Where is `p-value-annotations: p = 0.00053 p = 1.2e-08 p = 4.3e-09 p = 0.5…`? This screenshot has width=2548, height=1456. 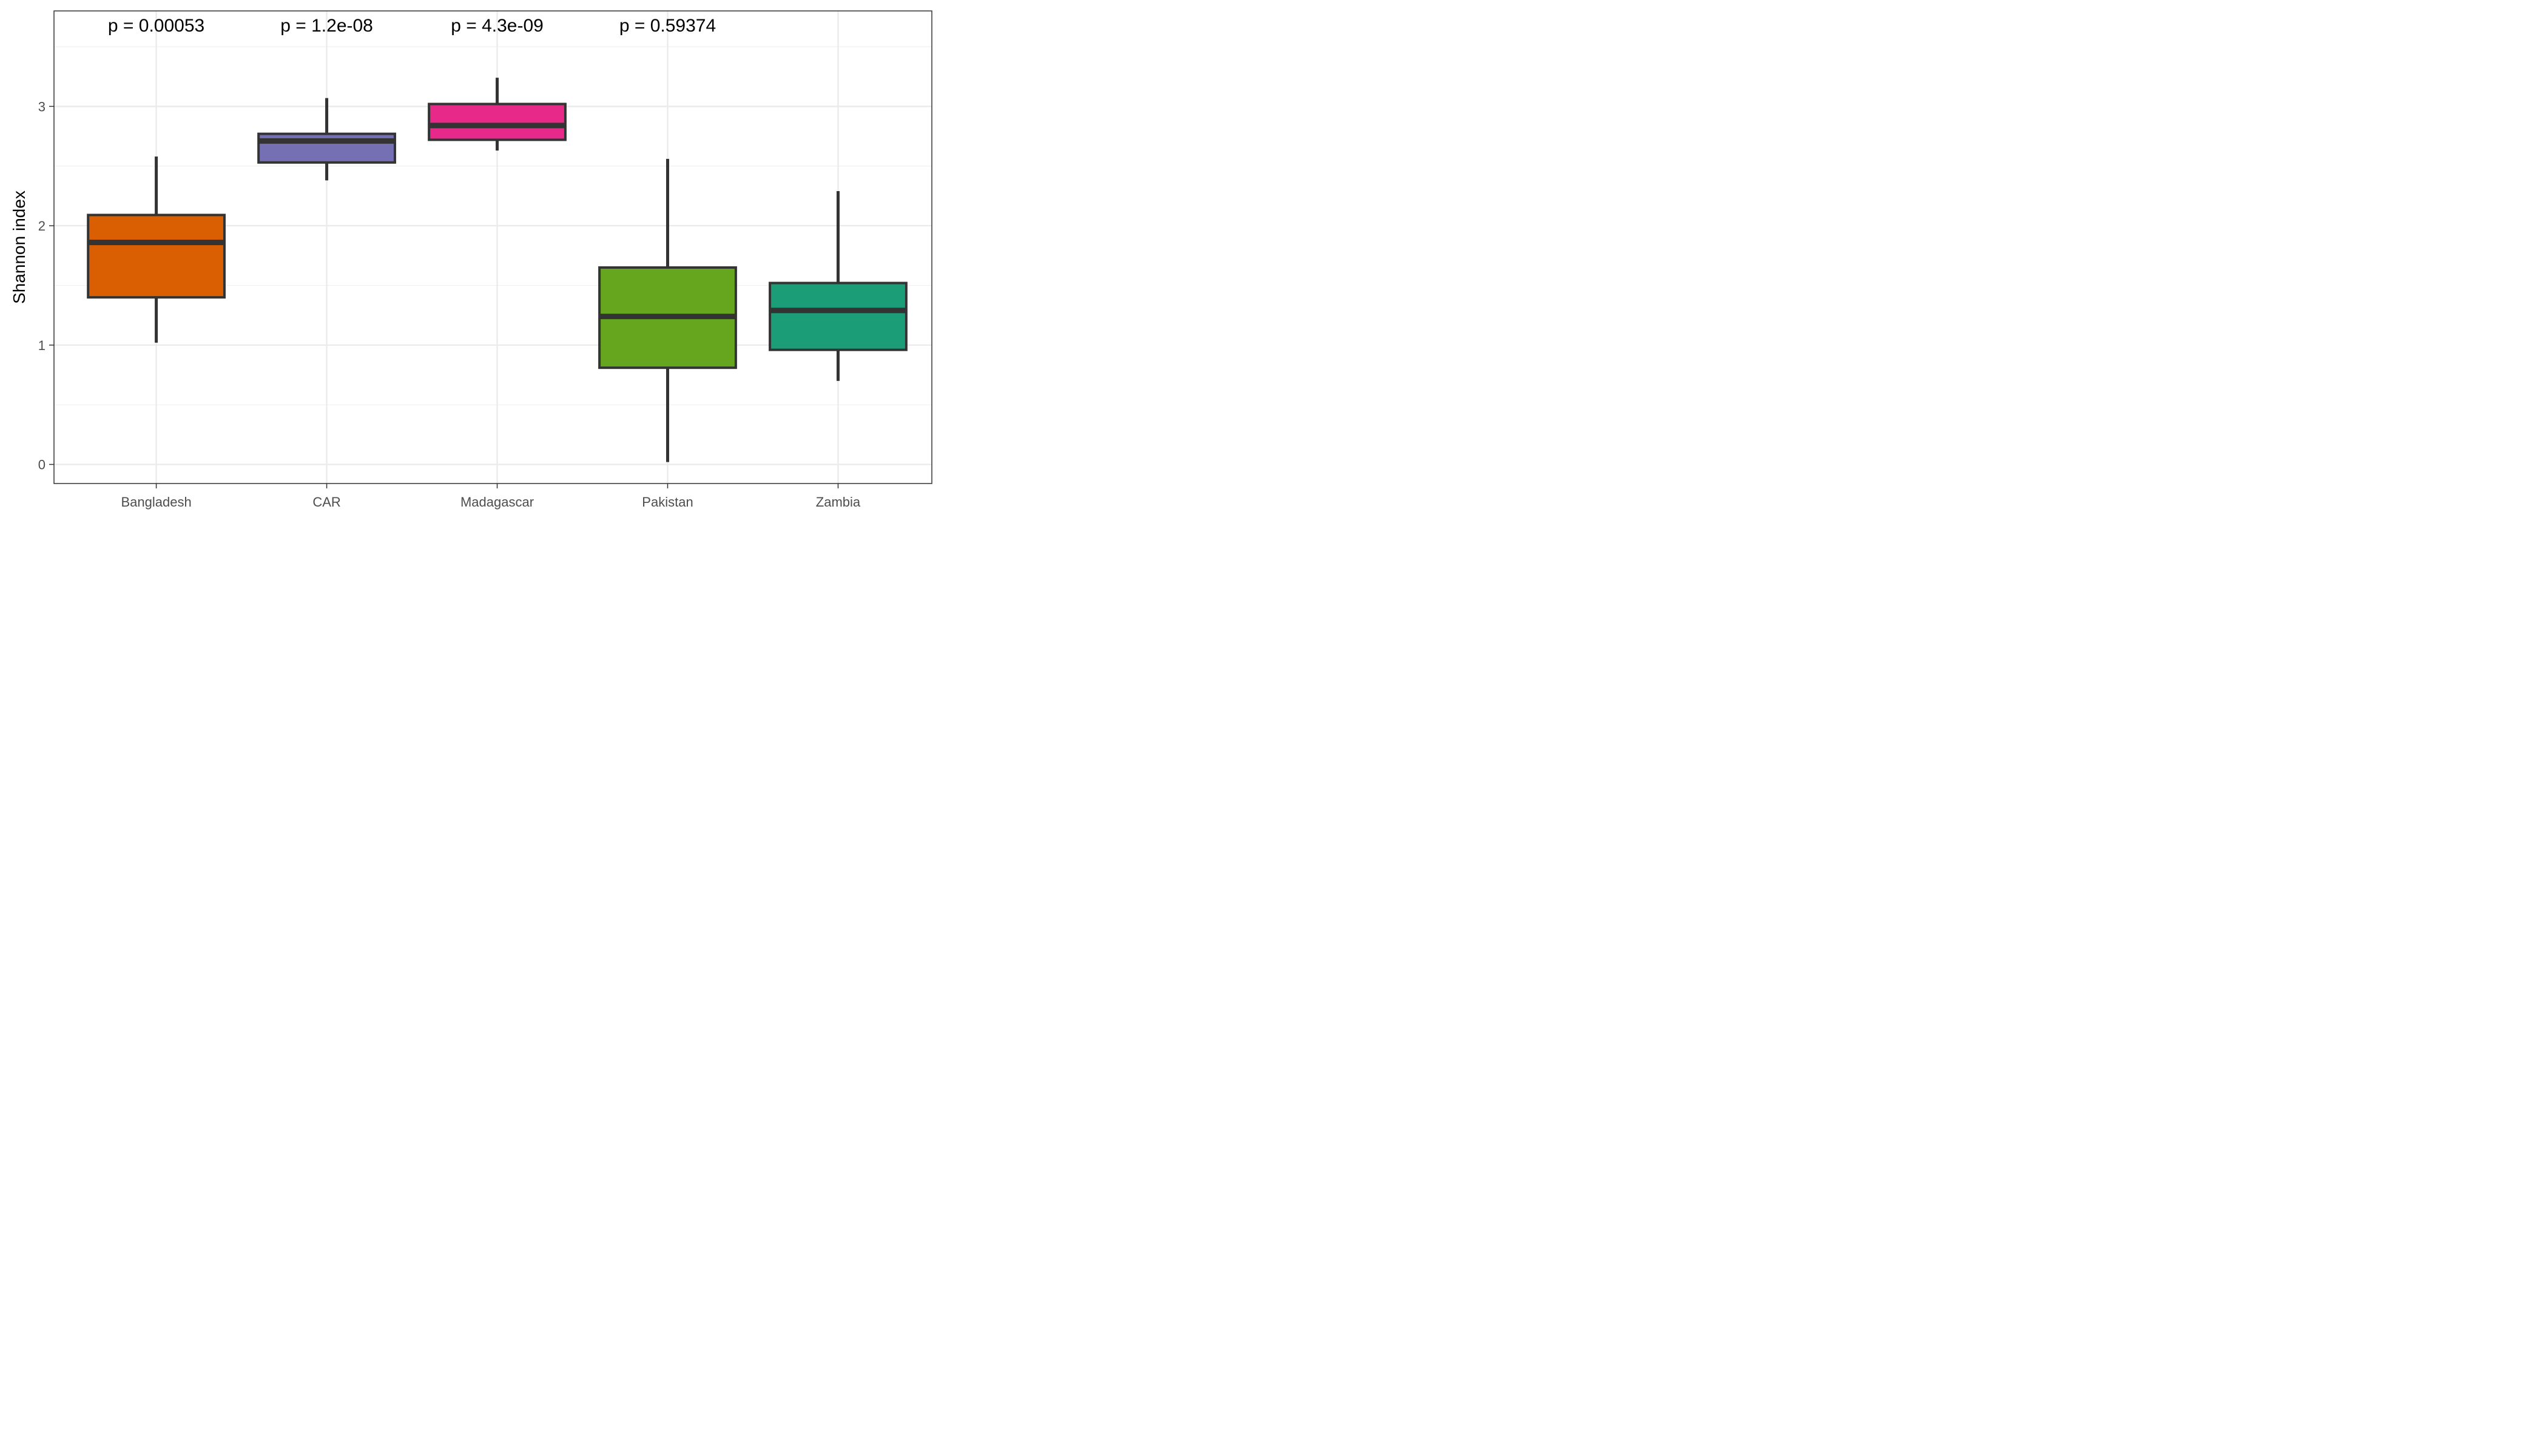
p-value-annotations: p = 0.00053 p = 1.2e-08 p = 4.3e-09 p = 0.5… is located at coordinates (412, 26).